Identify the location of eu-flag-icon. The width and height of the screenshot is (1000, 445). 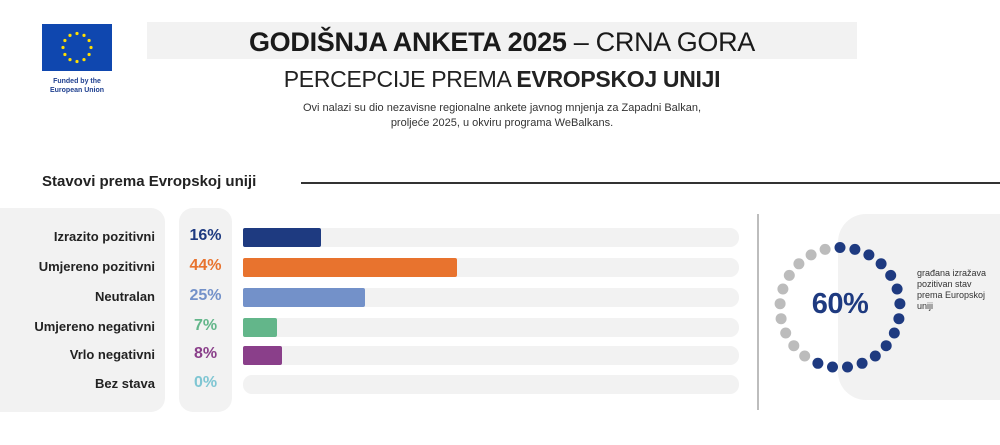
(77, 47).